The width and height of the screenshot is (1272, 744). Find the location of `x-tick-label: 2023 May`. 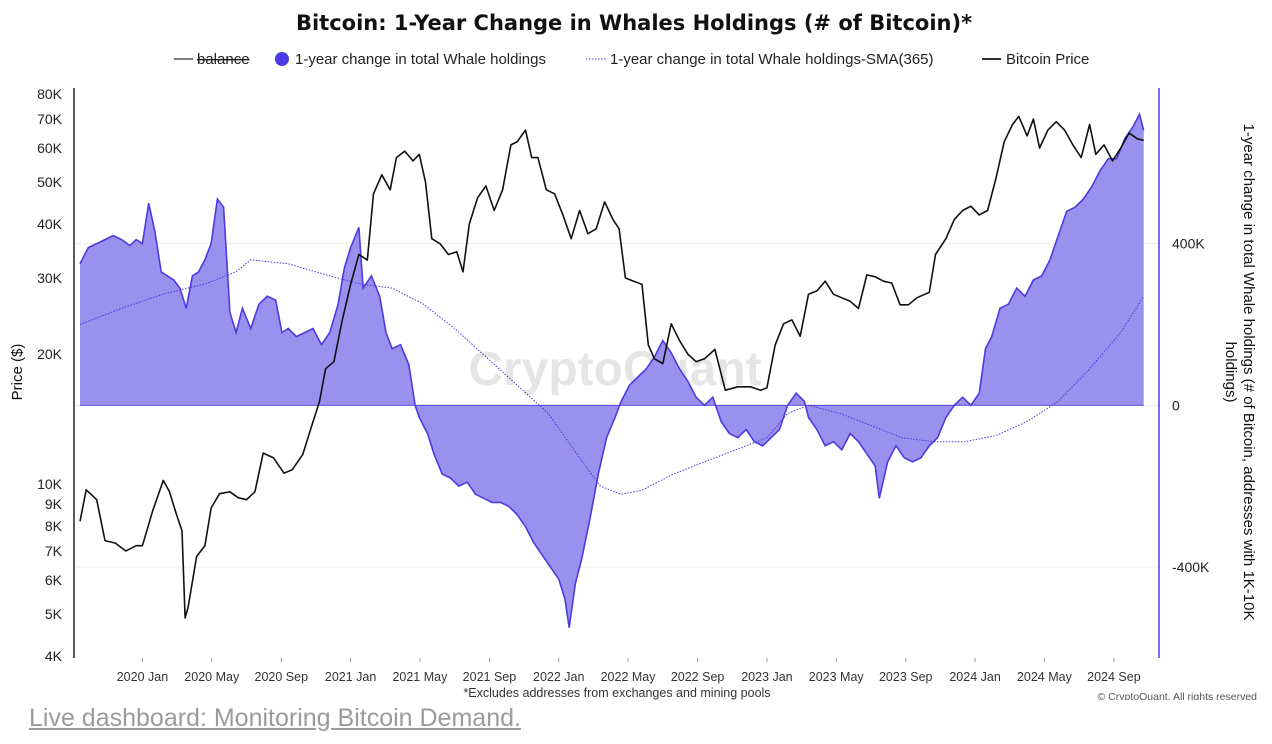

x-tick-label: 2023 May is located at coordinates (837, 677).